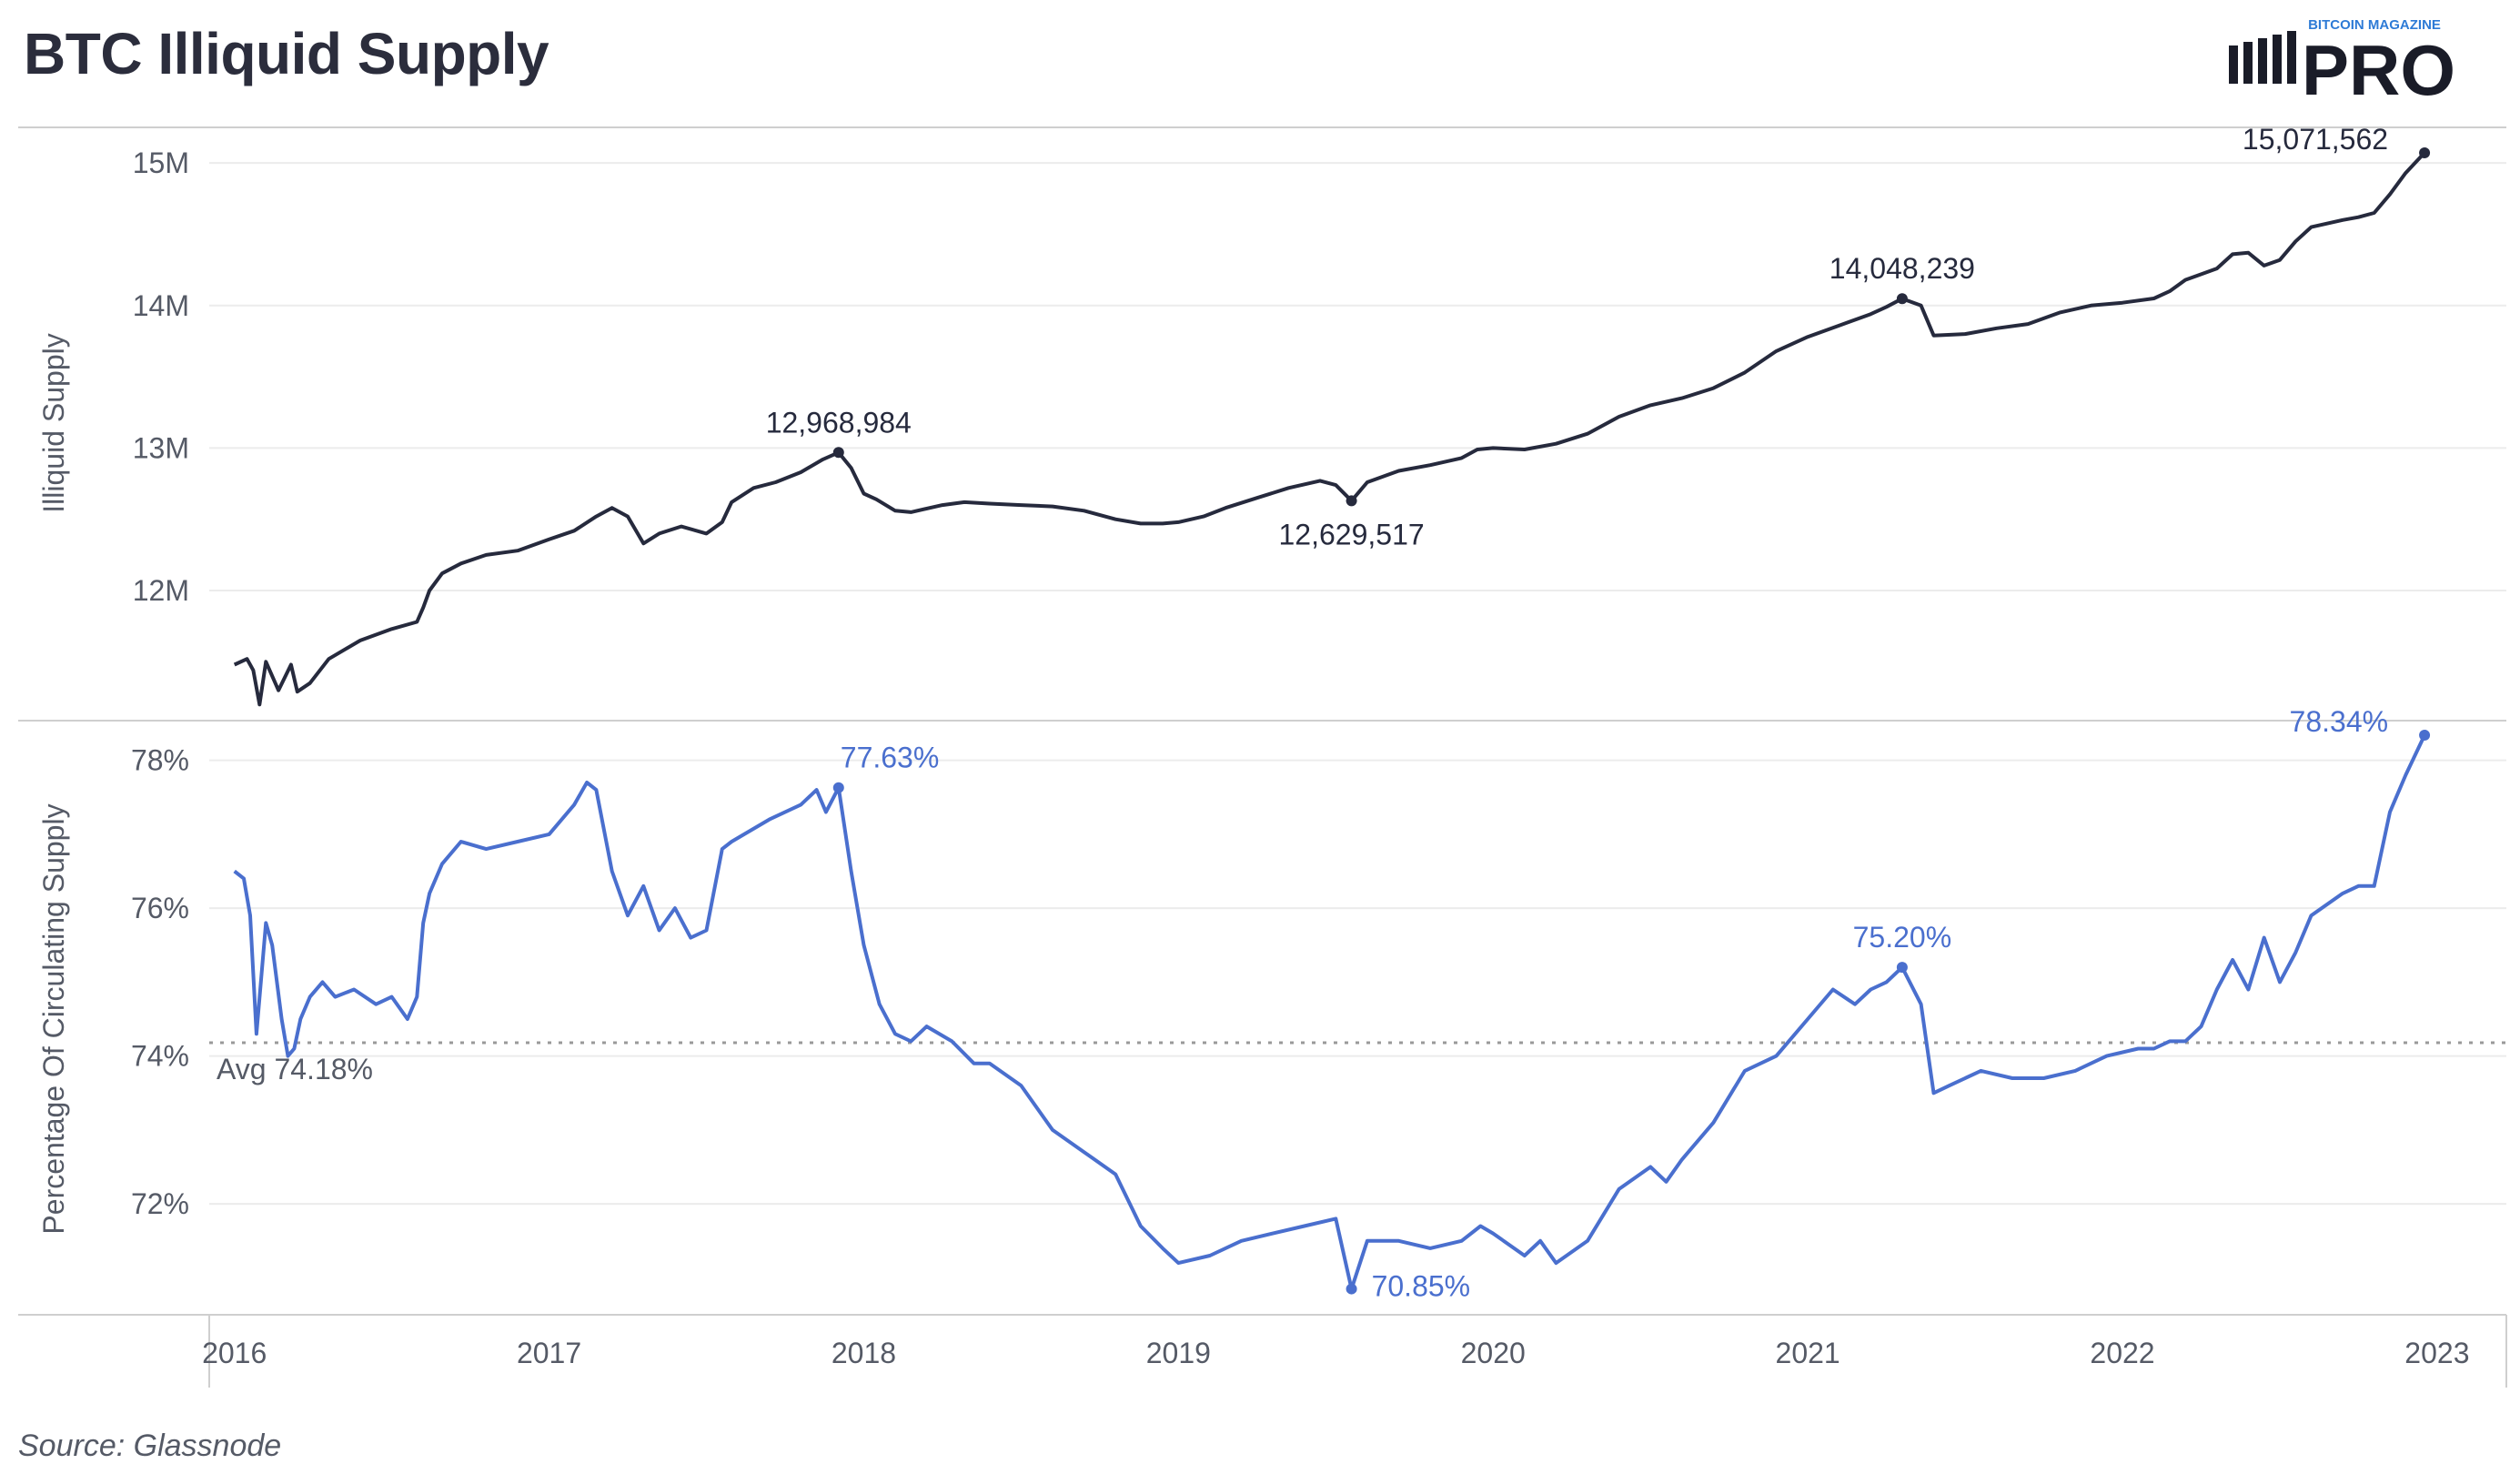  What do you see at coordinates (2339, 722) in the screenshot?
I see `annotation-label: 78.34%` at bounding box center [2339, 722].